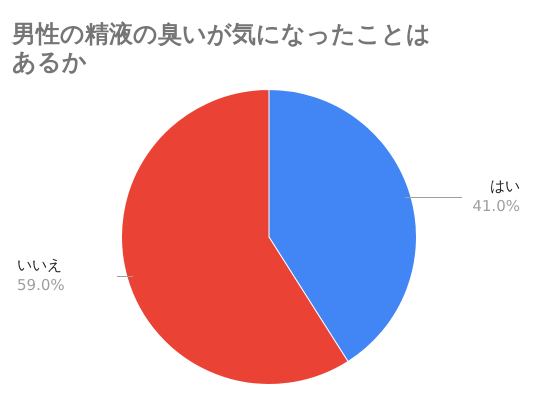 The height and width of the screenshot is (402, 540). I want to click on slice-label: はい, so click(505, 185).